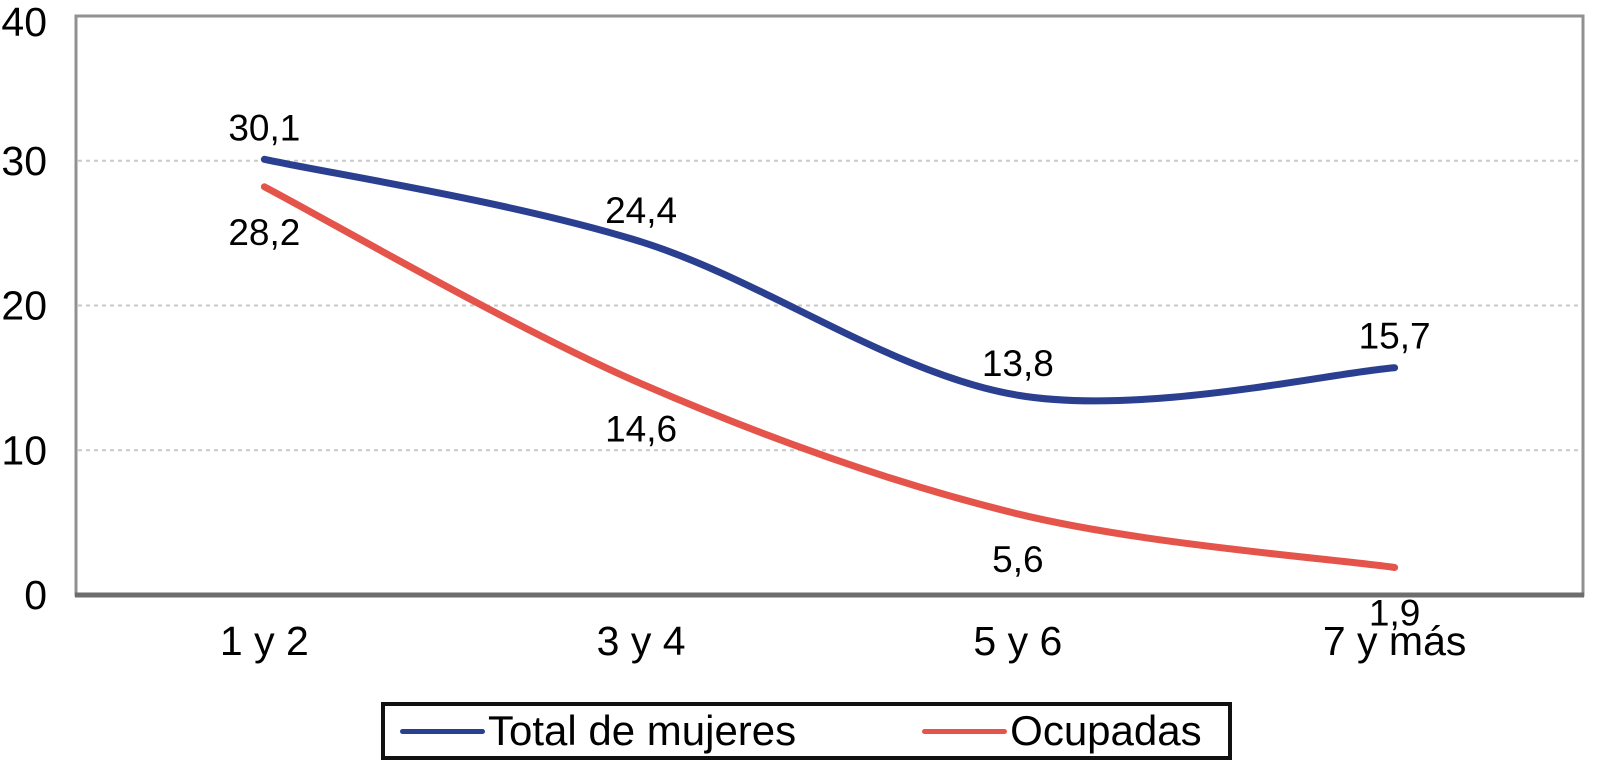 Image resolution: width=1602 pixels, height=765 pixels. Describe the element at coordinates (1017, 641) in the screenshot. I see `x-category-label: 5 y 6` at that location.